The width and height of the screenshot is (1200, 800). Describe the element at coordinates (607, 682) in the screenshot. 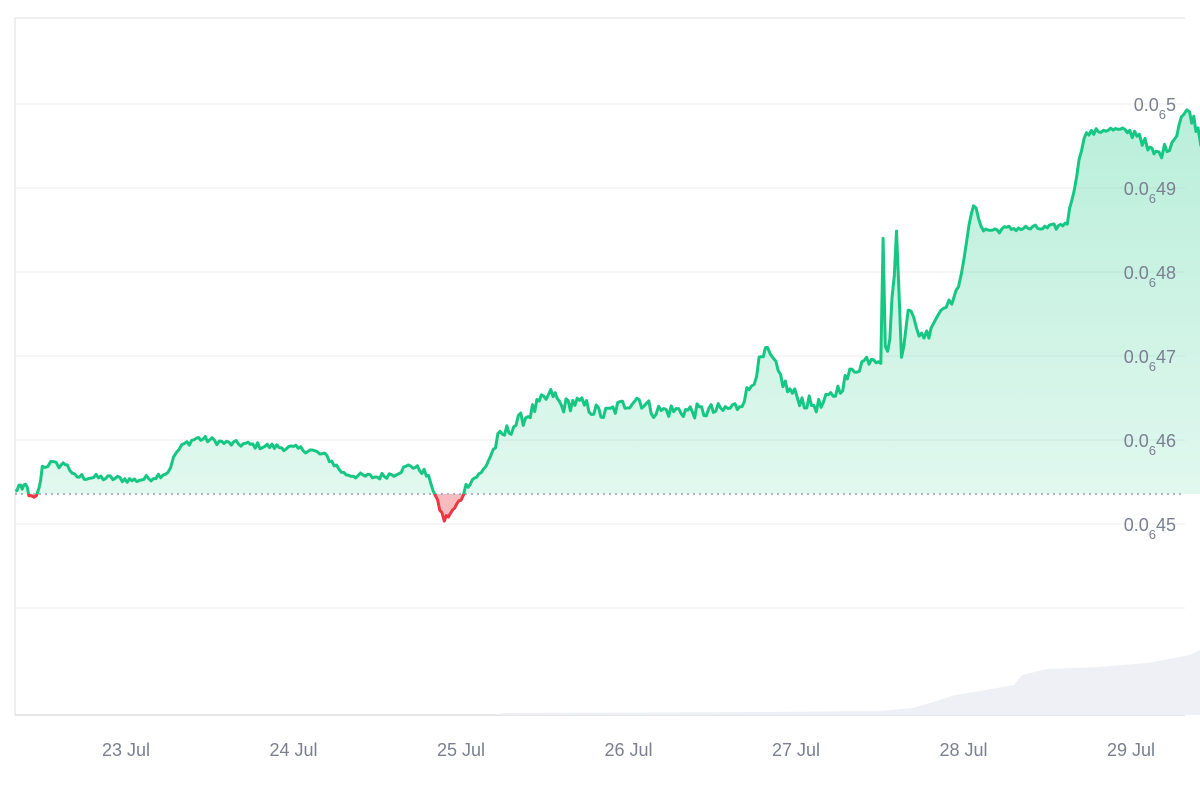

I see `volume-area` at that location.